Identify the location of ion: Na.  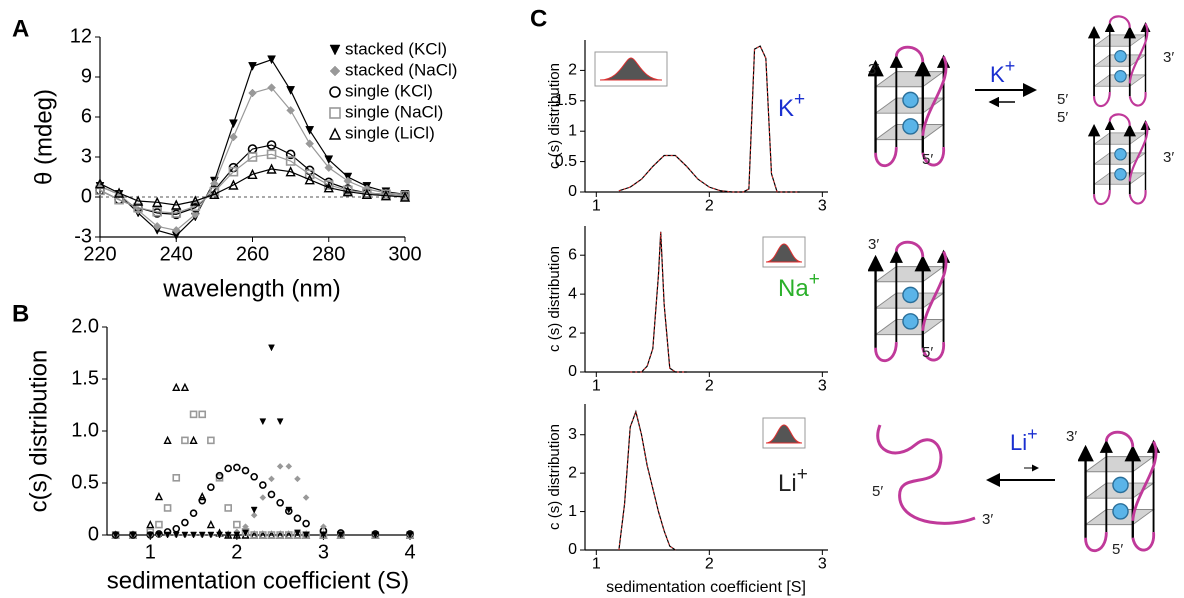
(793, 288).